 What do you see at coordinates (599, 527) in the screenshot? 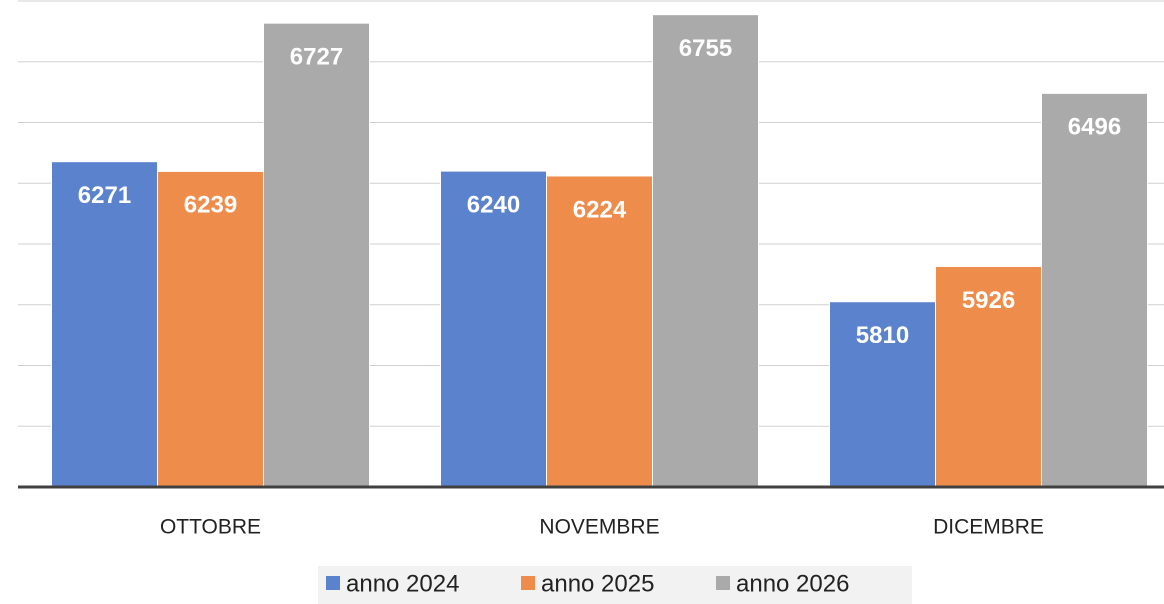
I see `x-tick-label: NOVEMBRE` at bounding box center [599, 527].